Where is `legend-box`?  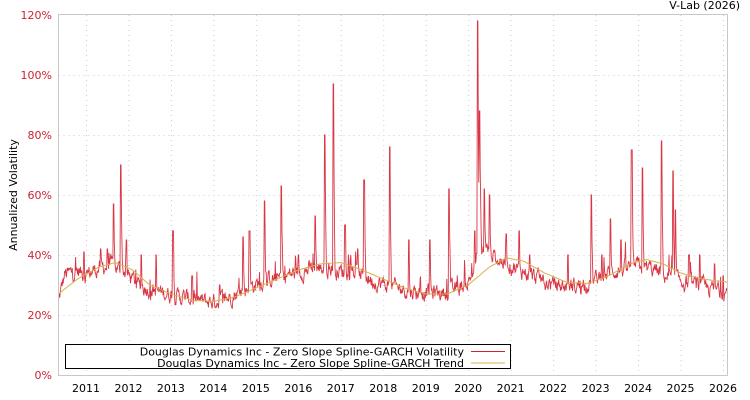
legend-box is located at coordinates (288, 356).